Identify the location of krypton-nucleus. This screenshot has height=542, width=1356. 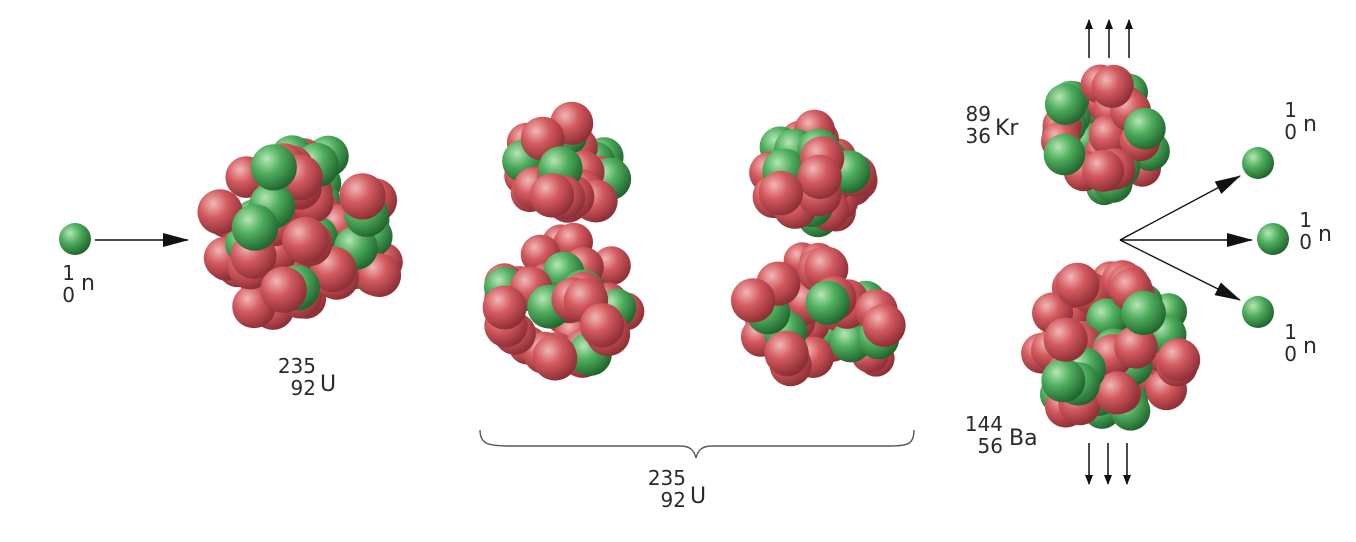
(1105, 135).